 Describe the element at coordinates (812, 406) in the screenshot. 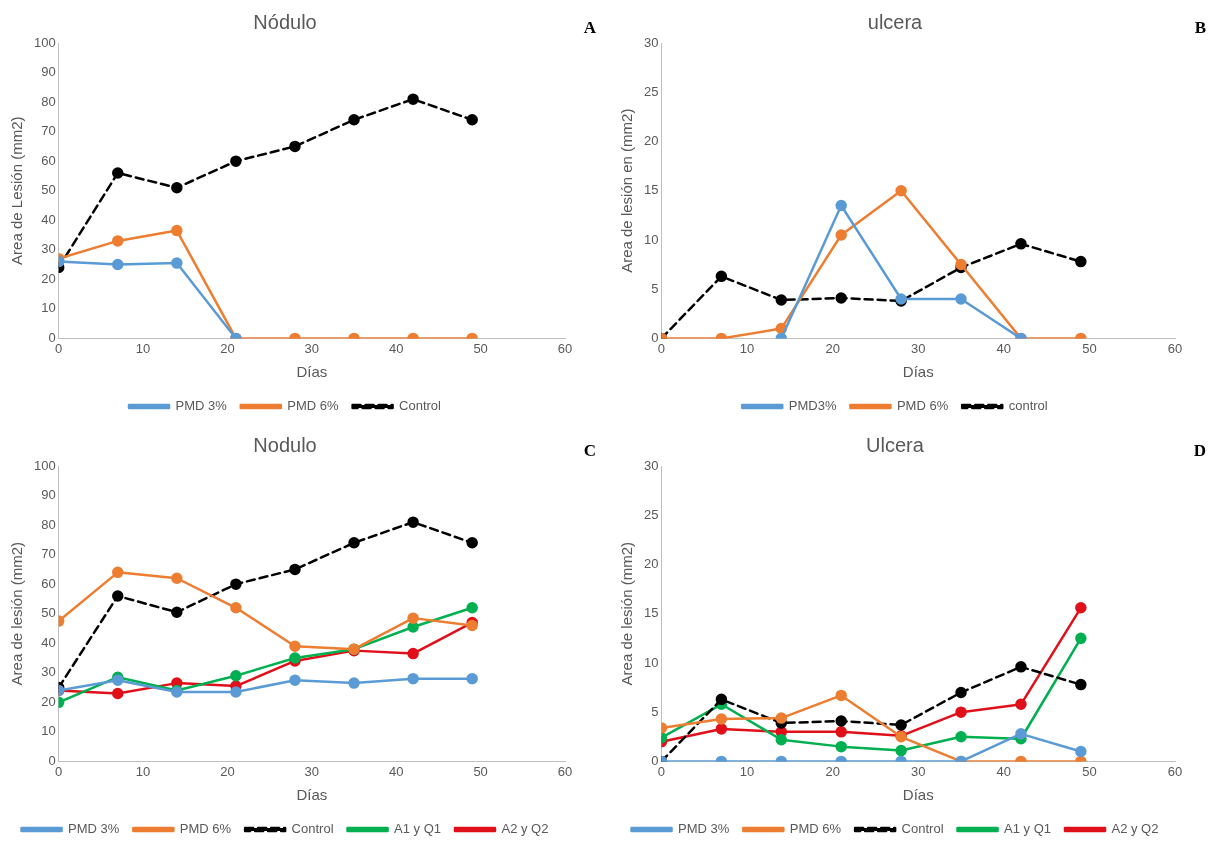

I see `legend-label: PMD3%` at that location.